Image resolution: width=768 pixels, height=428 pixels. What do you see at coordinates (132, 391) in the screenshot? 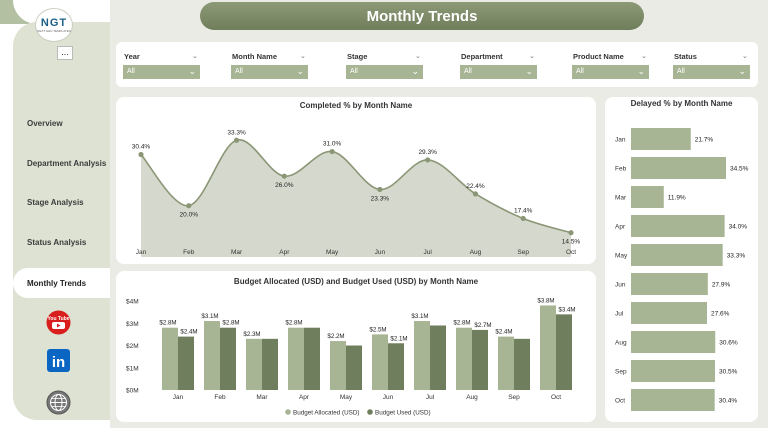
I see `y-tick: $0M` at bounding box center [132, 391].